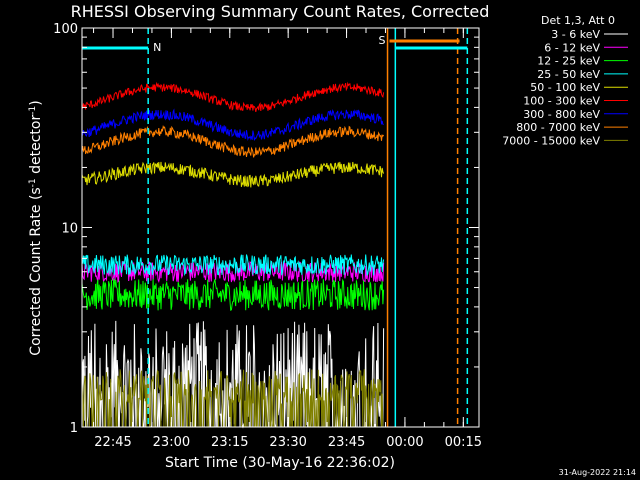 This screenshot has width=640, height=480. Describe the element at coordinates (171, 442) in the screenshot. I see `x-tick-label: 23:00` at that location.